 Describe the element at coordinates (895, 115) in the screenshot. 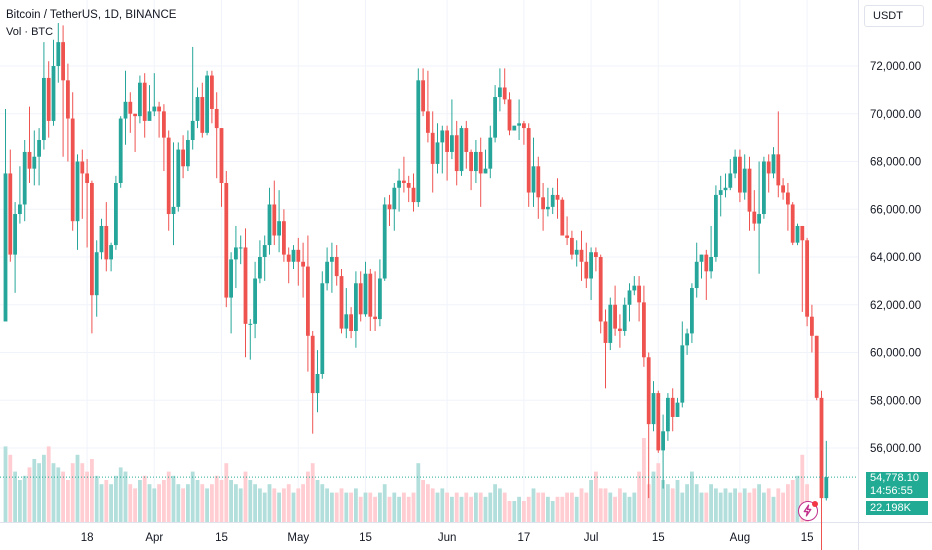

I see `price-tick-label: 70,000.00` at that location.